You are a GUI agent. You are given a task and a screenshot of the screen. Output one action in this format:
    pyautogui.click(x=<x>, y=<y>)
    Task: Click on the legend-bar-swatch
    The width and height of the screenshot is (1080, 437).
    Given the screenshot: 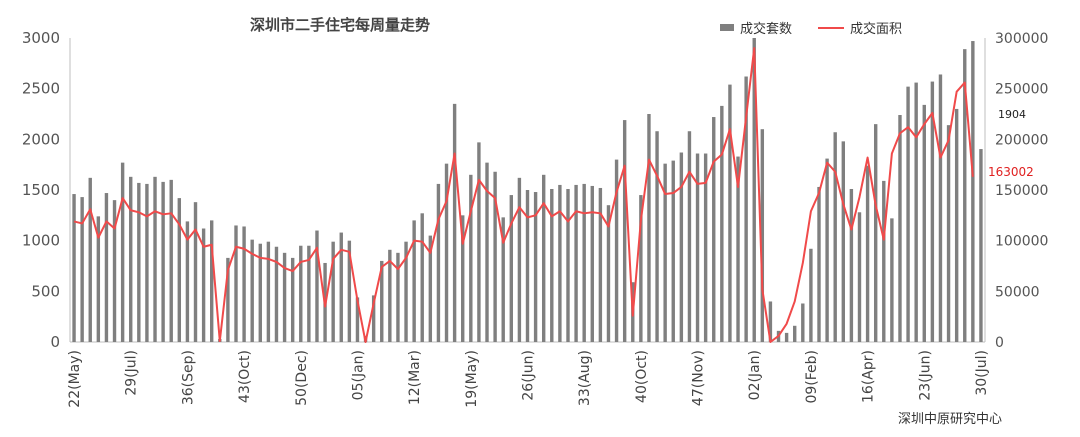 What is the action you would take?
    pyautogui.click(x=727, y=27)
    